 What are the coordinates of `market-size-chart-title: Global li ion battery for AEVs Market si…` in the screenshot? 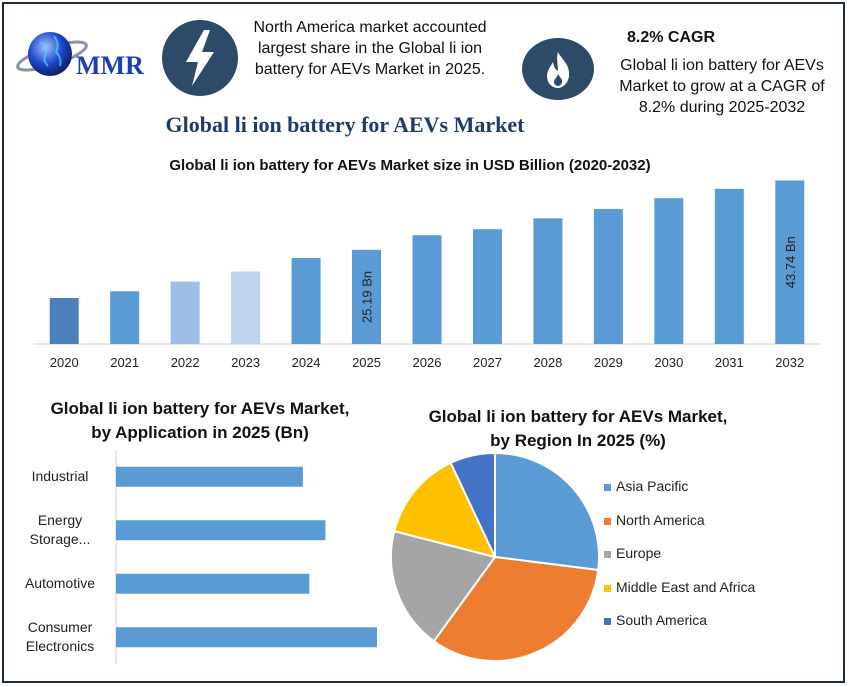 It's located at (410, 165).